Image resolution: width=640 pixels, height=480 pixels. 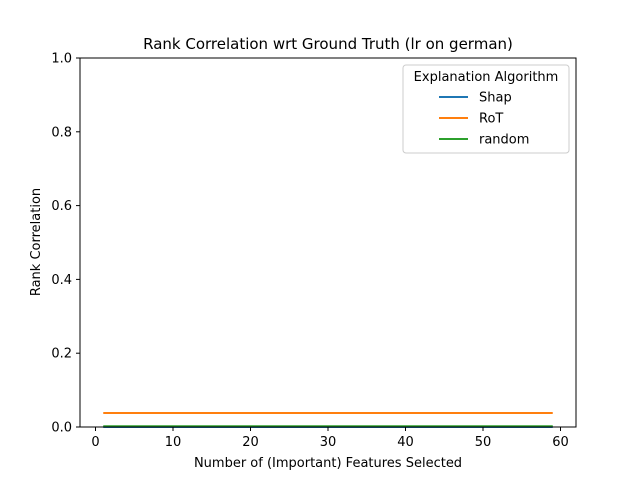 What do you see at coordinates (560, 442) in the screenshot?
I see `x-tick-label: 60` at bounding box center [560, 442].